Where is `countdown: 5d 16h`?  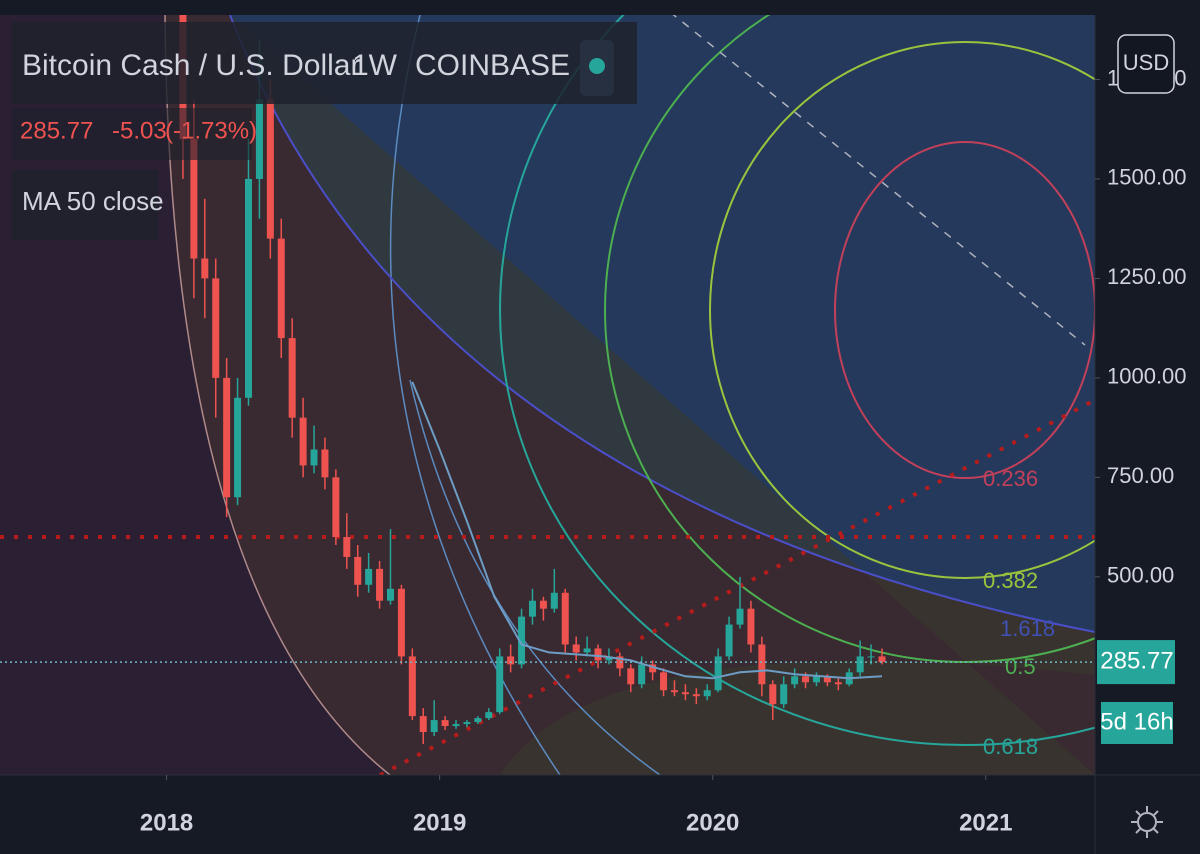
countdown: 5d 16h is located at coordinates (1136, 721).